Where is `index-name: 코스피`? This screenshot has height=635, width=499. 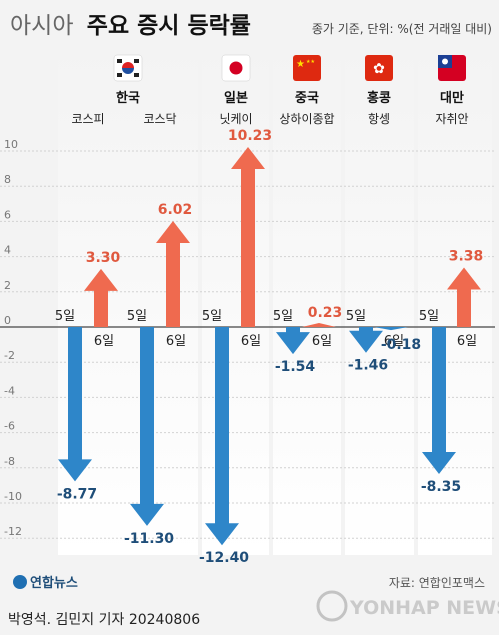
index-name: 코스피 is located at coordinates (87, 119).